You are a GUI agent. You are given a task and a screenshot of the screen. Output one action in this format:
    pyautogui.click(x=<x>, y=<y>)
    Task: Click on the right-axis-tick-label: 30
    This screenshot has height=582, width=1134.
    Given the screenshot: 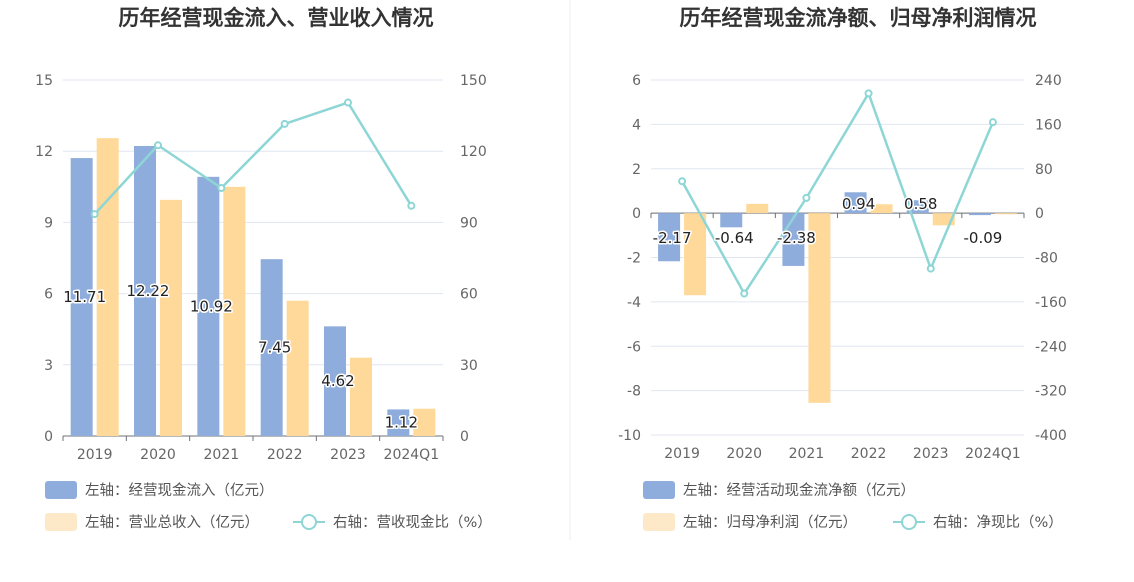 What is the action you would take?
    pyautogui.click(x=469, y=366)
    